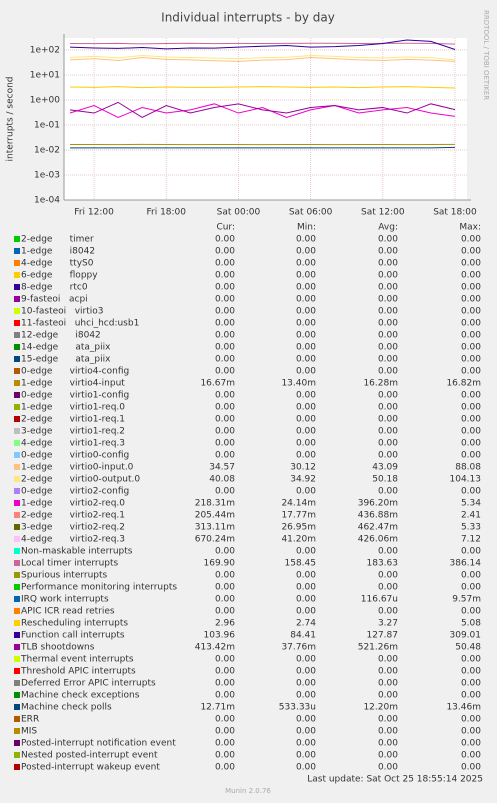  Describe the element at coordinates (455, 213) in the screenshot. I see `x-tick-label: Sat 18:00` at that location.